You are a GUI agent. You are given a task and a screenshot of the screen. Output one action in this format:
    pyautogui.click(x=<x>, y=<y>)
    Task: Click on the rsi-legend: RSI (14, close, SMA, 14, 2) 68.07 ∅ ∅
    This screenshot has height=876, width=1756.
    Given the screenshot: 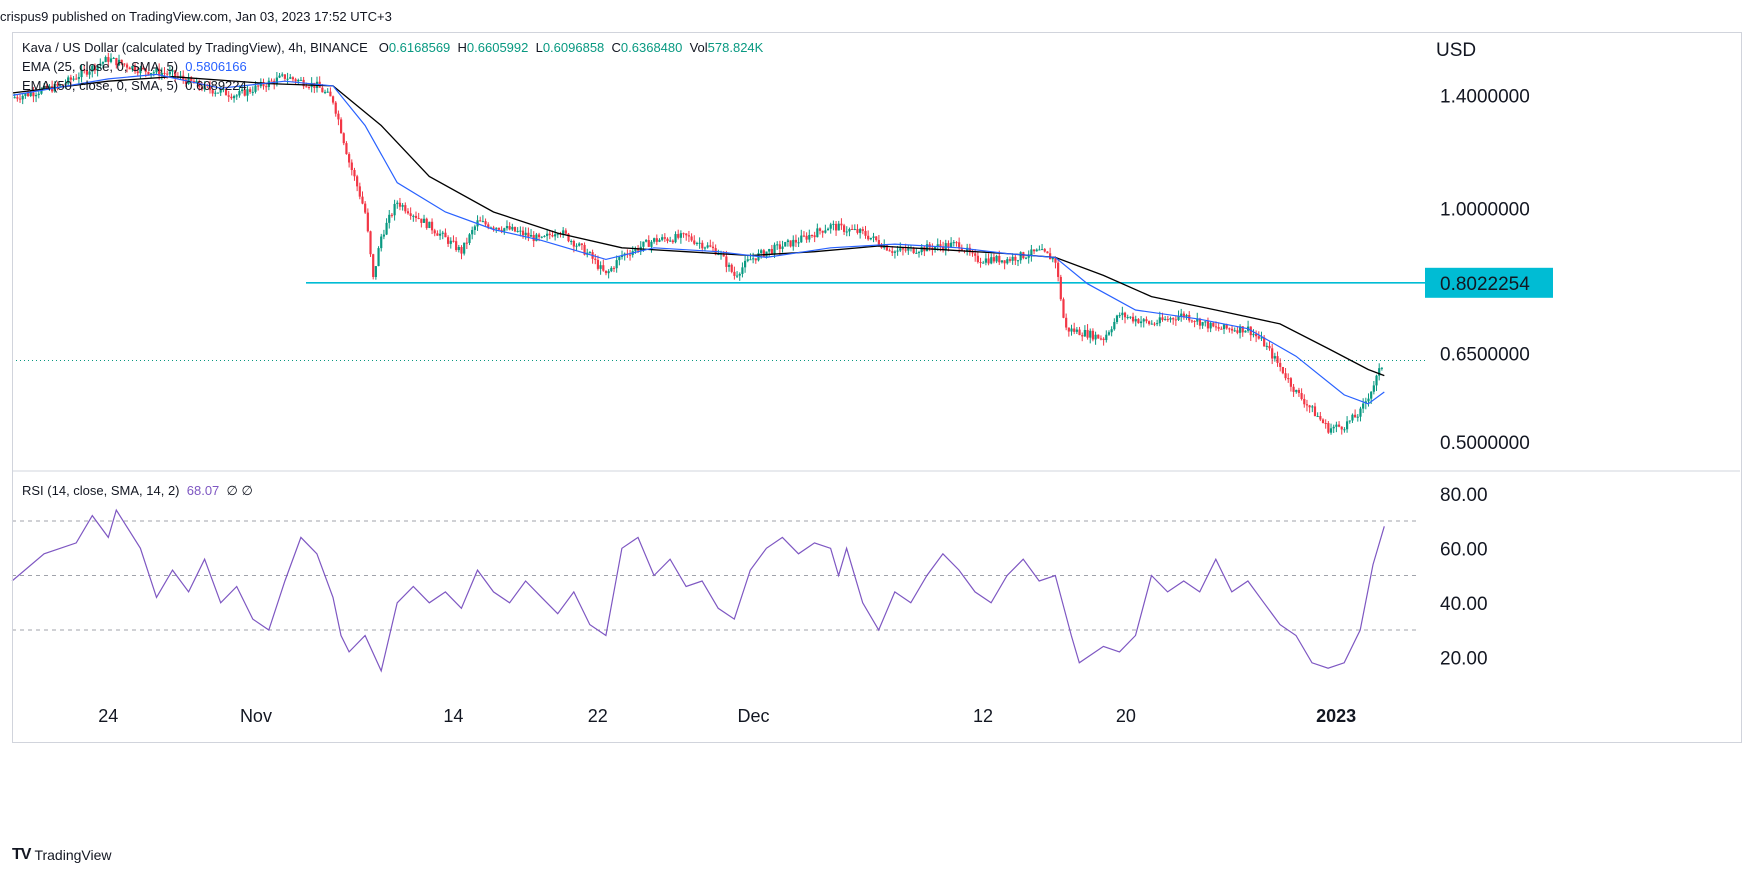 What is the action you would take?
    pyautogui.click(x=137, y=491)
    